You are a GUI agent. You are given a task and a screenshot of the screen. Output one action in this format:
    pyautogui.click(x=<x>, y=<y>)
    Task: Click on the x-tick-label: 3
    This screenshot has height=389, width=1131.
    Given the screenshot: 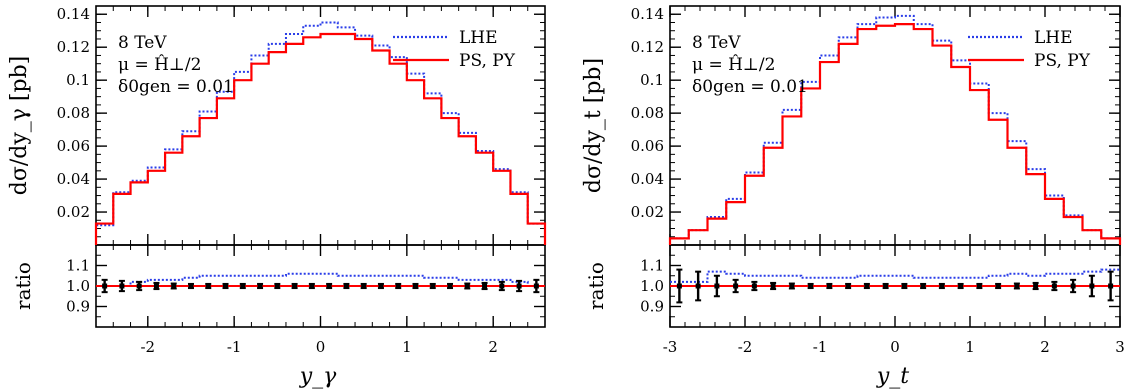 What is the action you would take?
    pyautogui.click(x=1120, y=347)
    